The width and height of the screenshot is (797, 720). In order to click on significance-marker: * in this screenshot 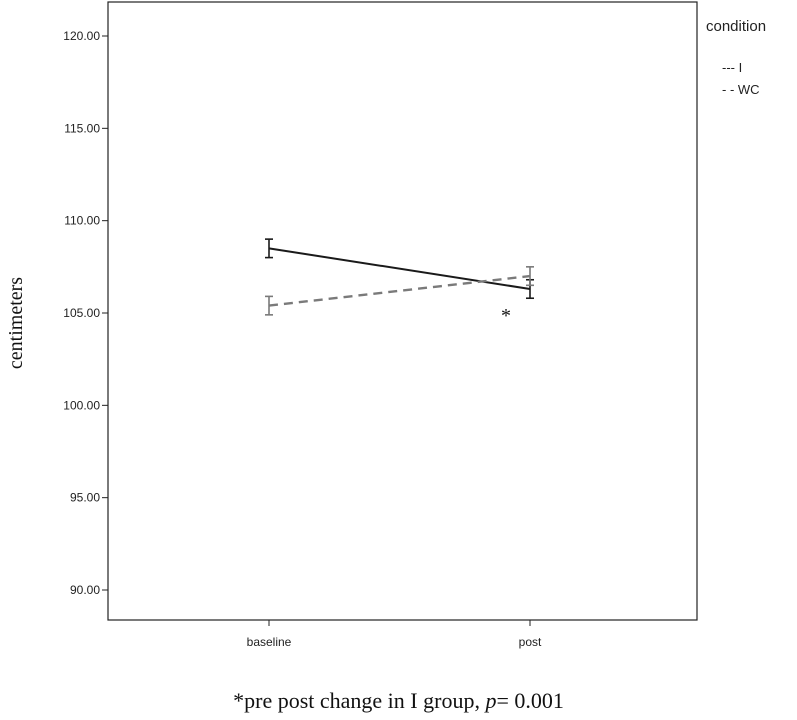, I will do `click(506, 316)`.